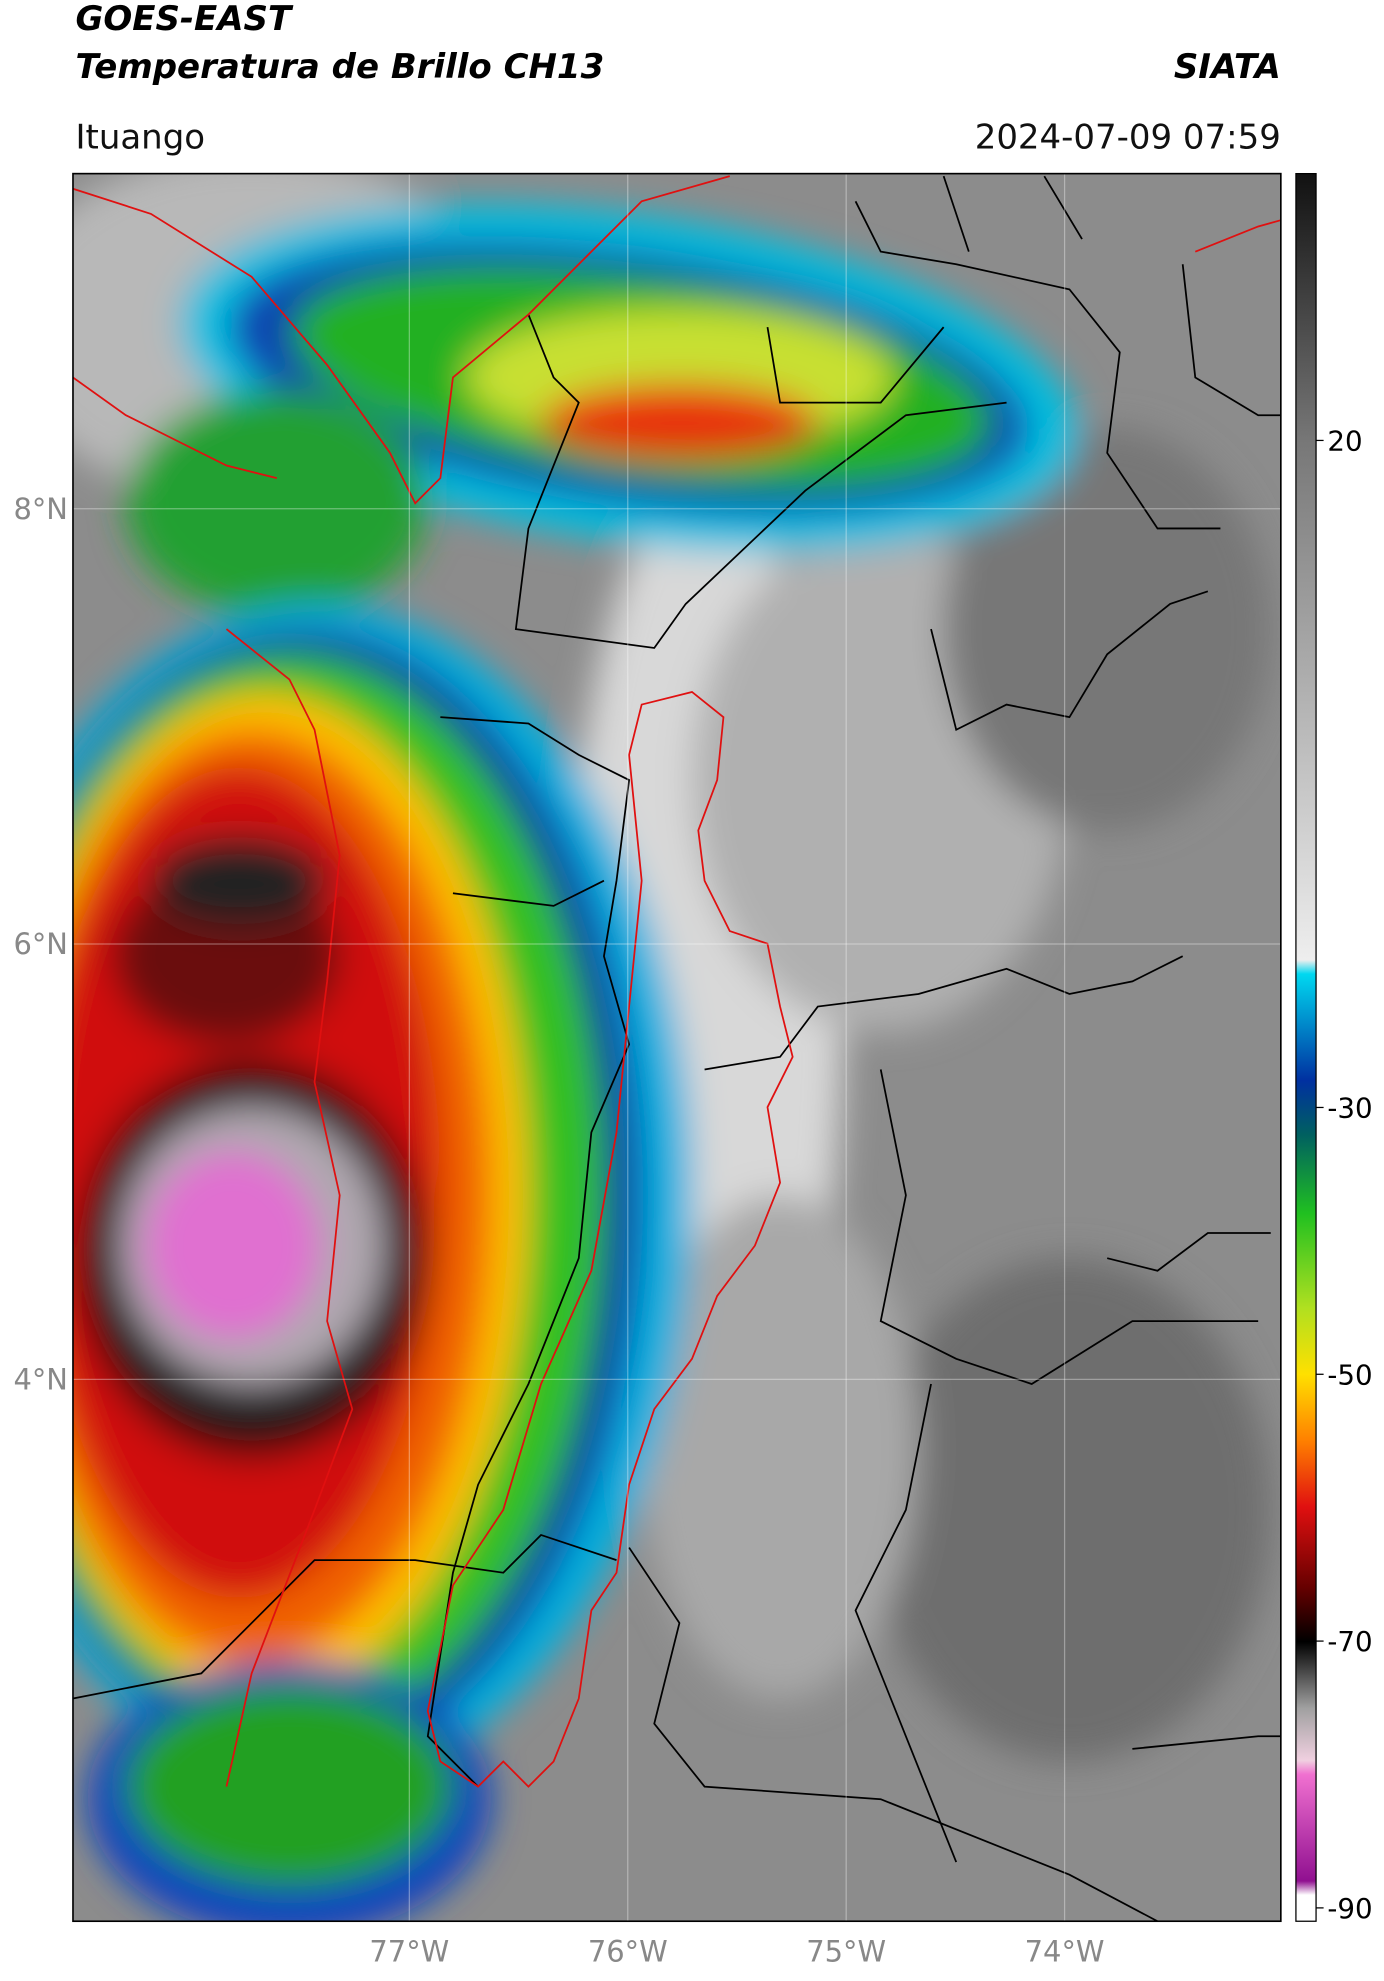 The height and width of the screenshot is (1981, 1384). What do you see at coordinates (40, 1379) in the screenshot?
I see `lat-label: 4°N` at bounding box center [40, 1379].